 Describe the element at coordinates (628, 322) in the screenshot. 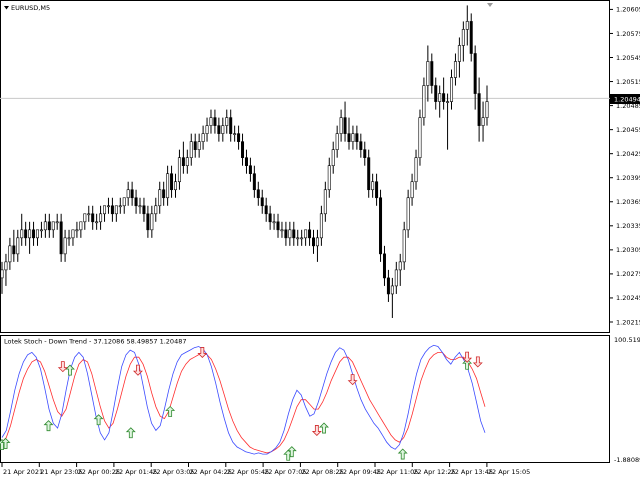

I see `price-tick-label: 1.20215` at that location.